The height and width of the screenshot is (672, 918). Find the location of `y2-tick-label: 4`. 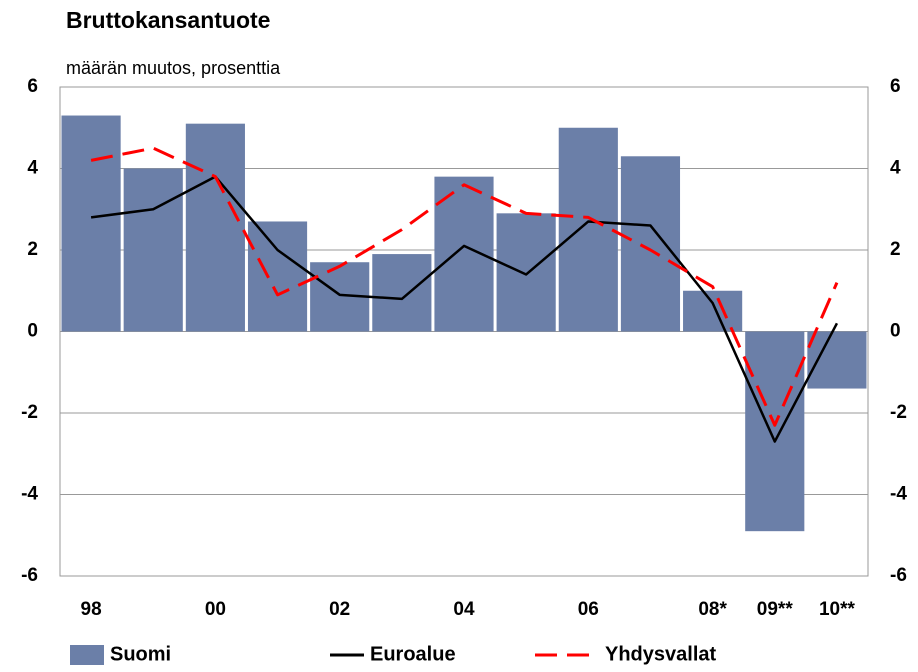

y2-tick-label: 4 is located at coordinates (895, 168).